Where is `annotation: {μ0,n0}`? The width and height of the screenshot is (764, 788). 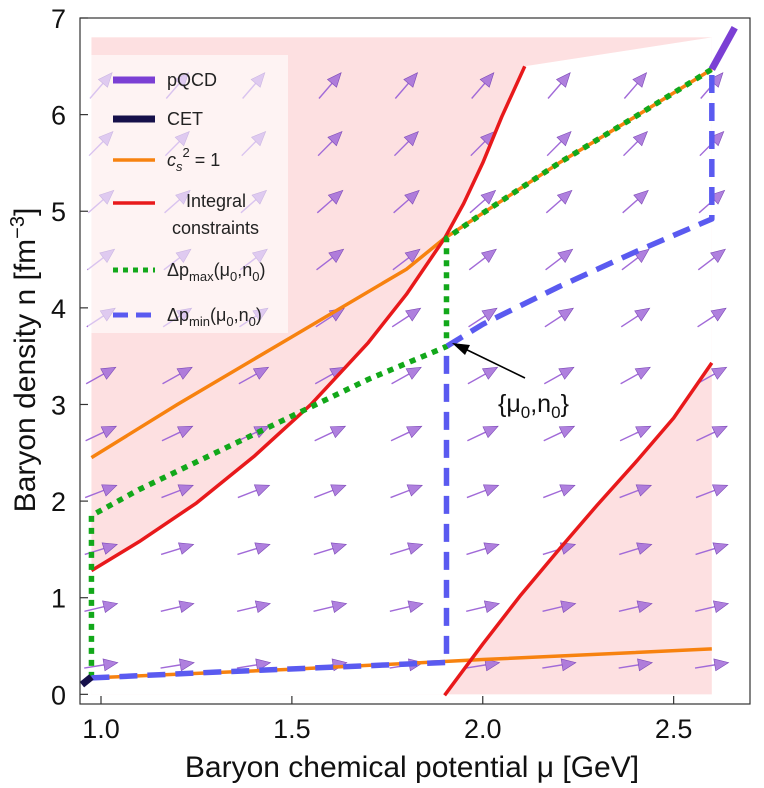 annotation: {μ0,n0} is located at coordinates (510, 382).